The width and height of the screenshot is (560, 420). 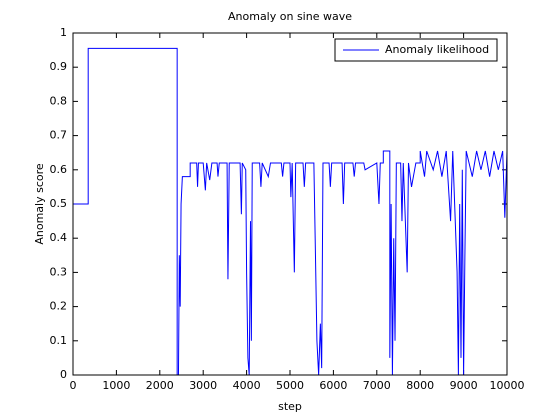 What do you see at coordinates (290, 16) in the screenshot?
I see `chart-title: Anomaly on sine wave` at bounding box center [290, 16].